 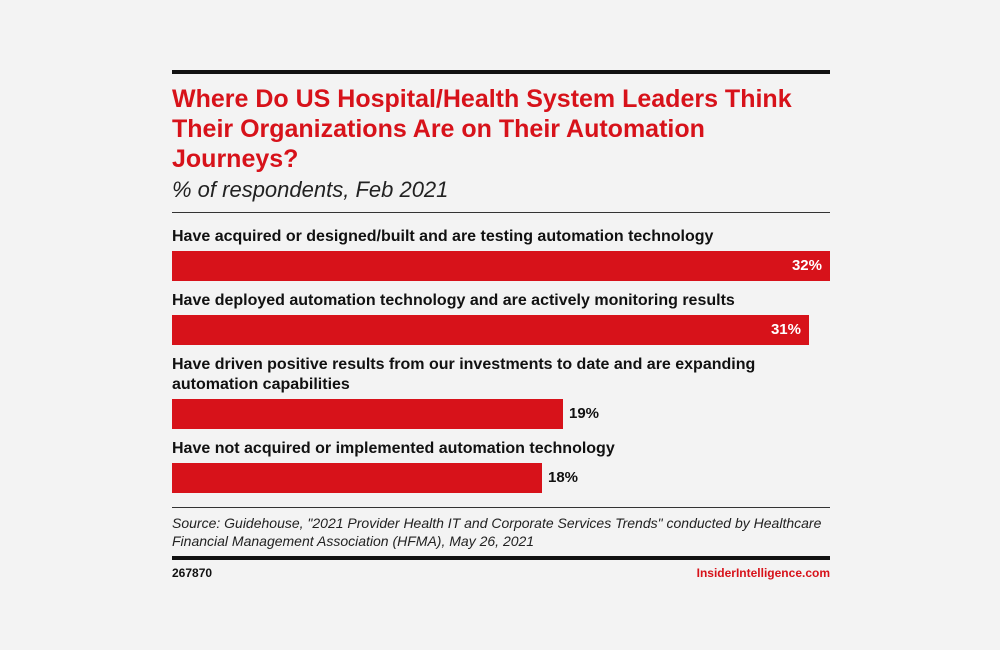 I want to click on bar-track: 18%, so click(x=501, y=478).